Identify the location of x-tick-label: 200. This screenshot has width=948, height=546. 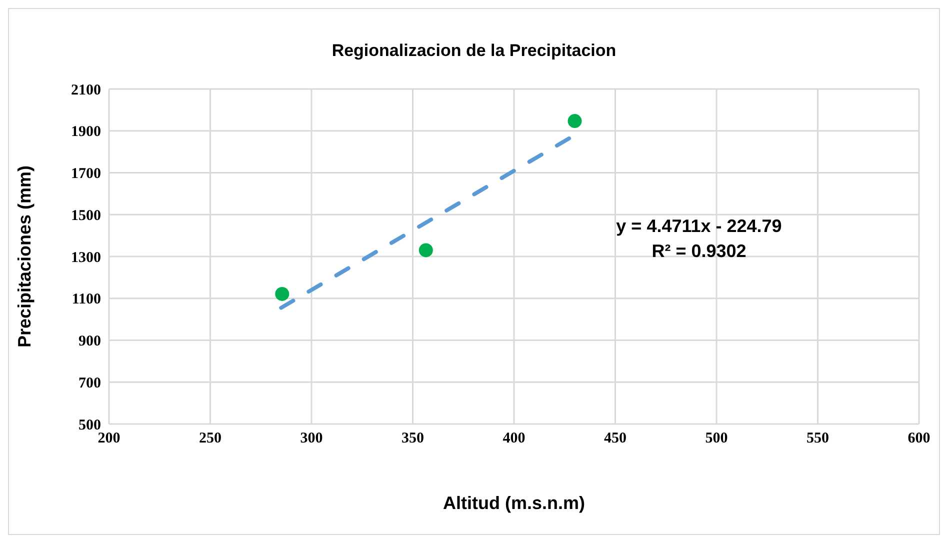
(109, 438).